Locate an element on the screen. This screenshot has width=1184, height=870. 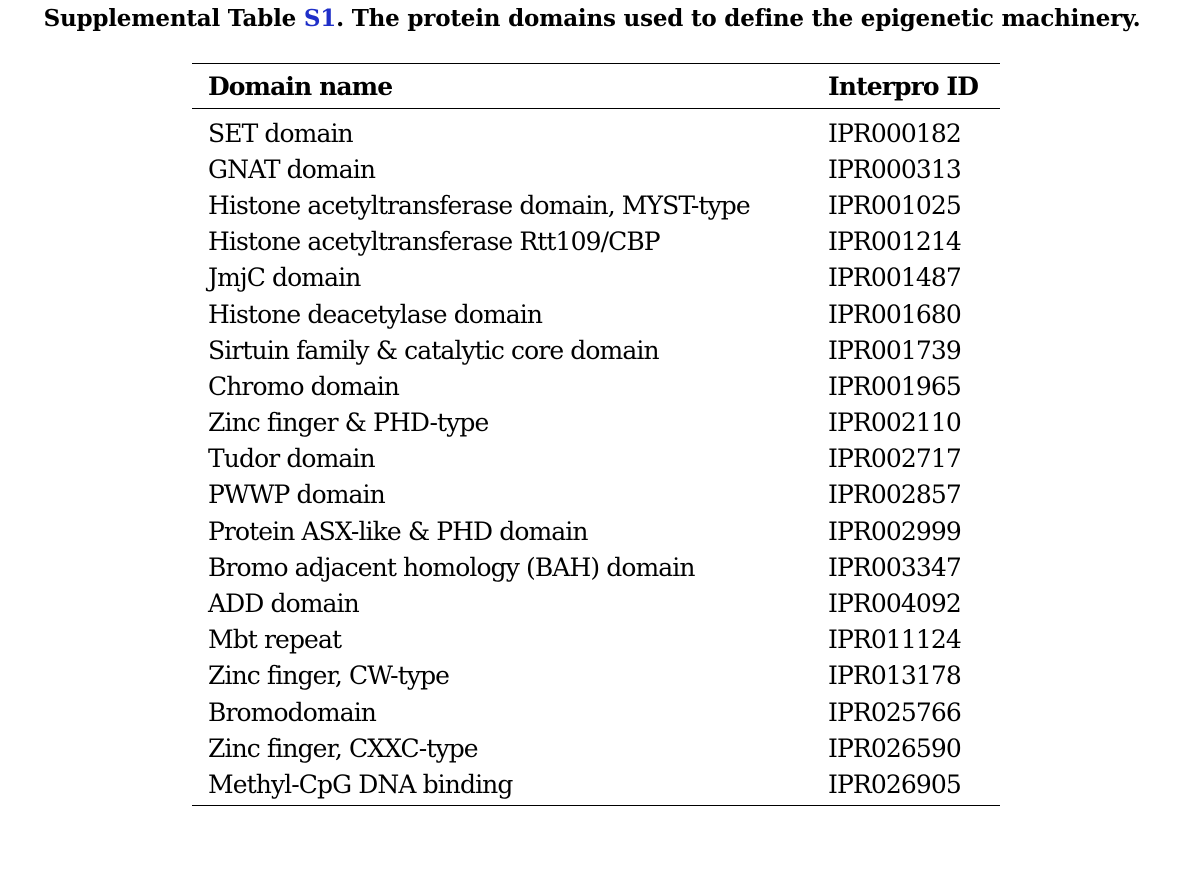
table-row: PWWP domain IPR002857 is located at coordinates (596, 495).